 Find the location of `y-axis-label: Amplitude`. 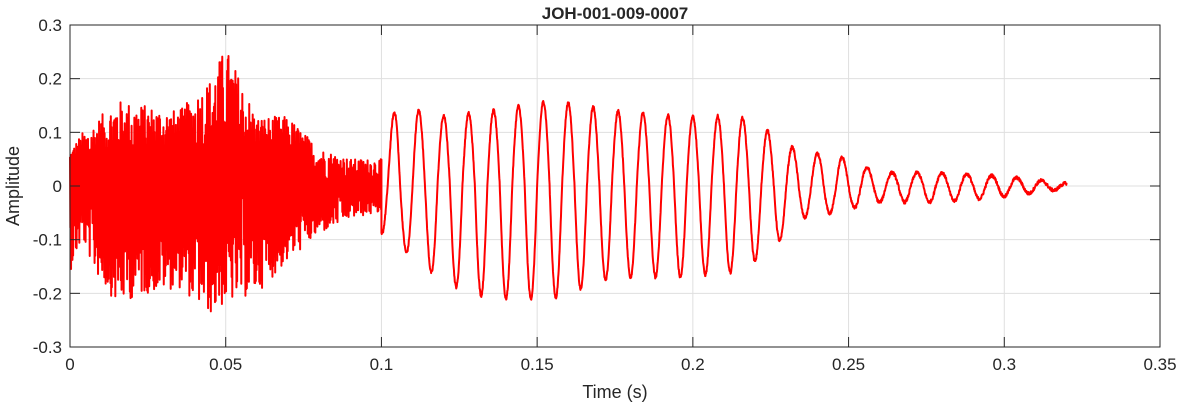

y-axis-label: Amplitude is located at coordinates (13, 186).